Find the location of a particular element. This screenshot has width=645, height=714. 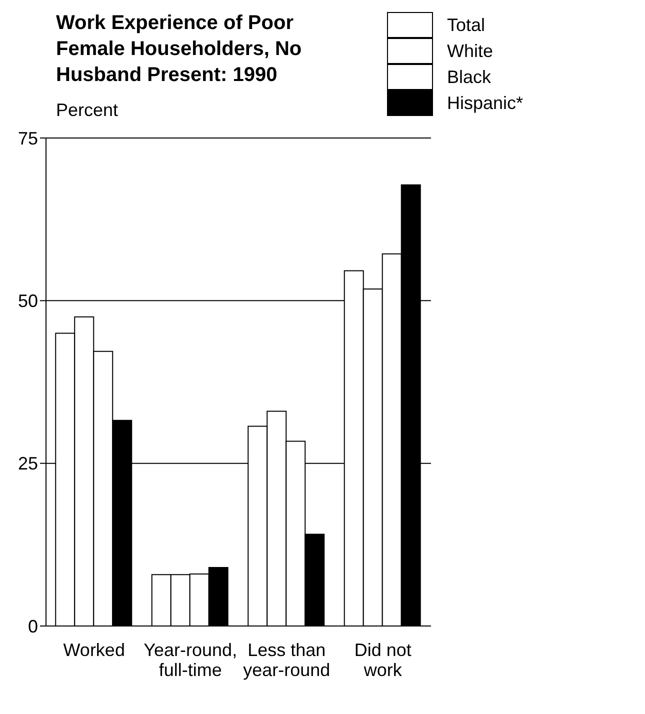

legend-label: Hispanic* is located at coordinates (485, 103).